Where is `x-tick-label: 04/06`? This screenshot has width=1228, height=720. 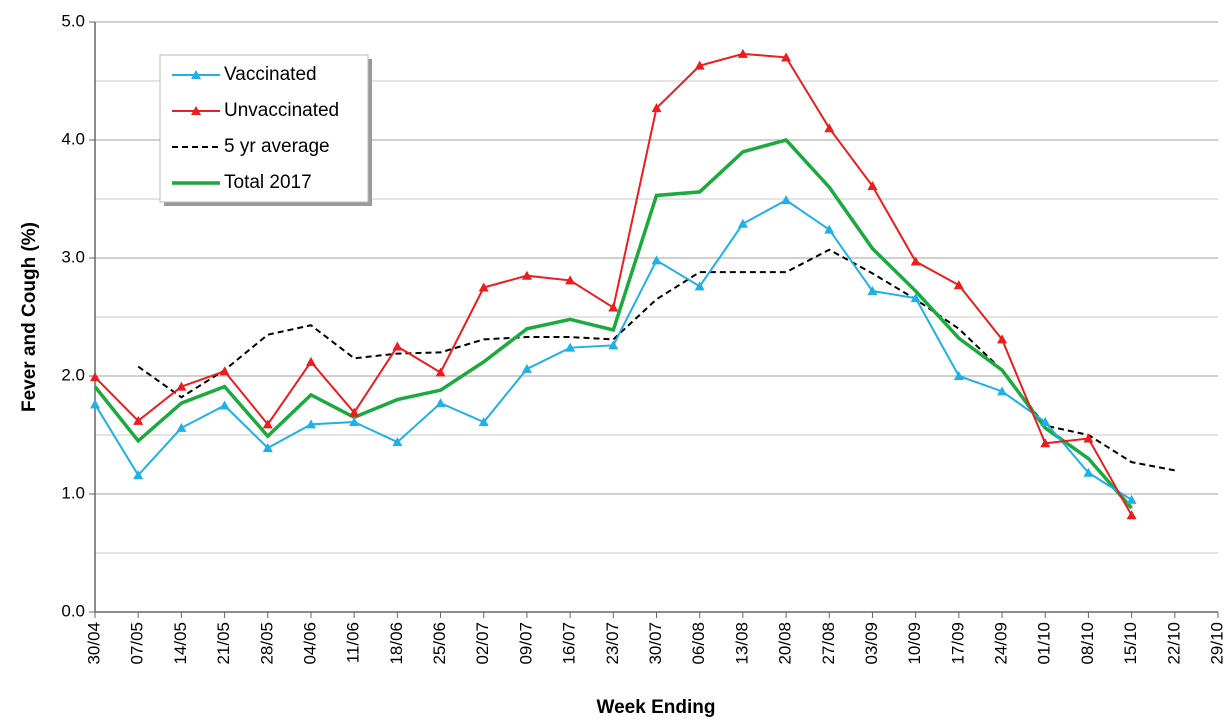 x-tick-label: 04/06 is located at coordinates (309, 643).